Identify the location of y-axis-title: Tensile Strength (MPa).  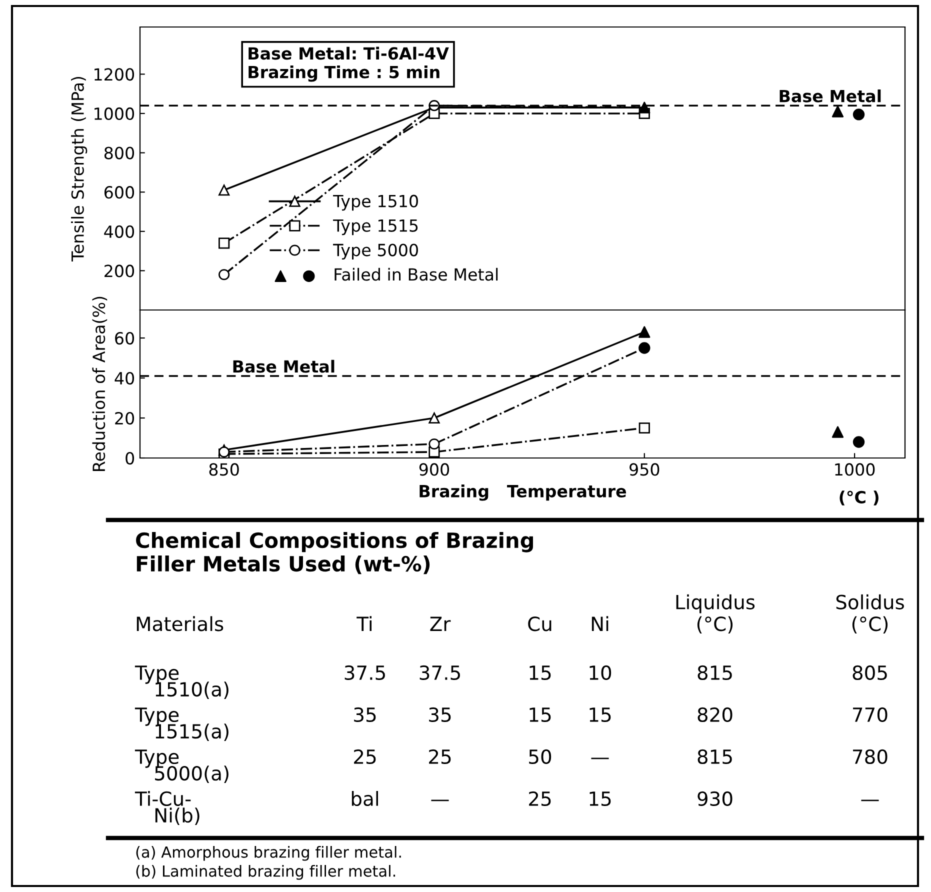
(79, 169).